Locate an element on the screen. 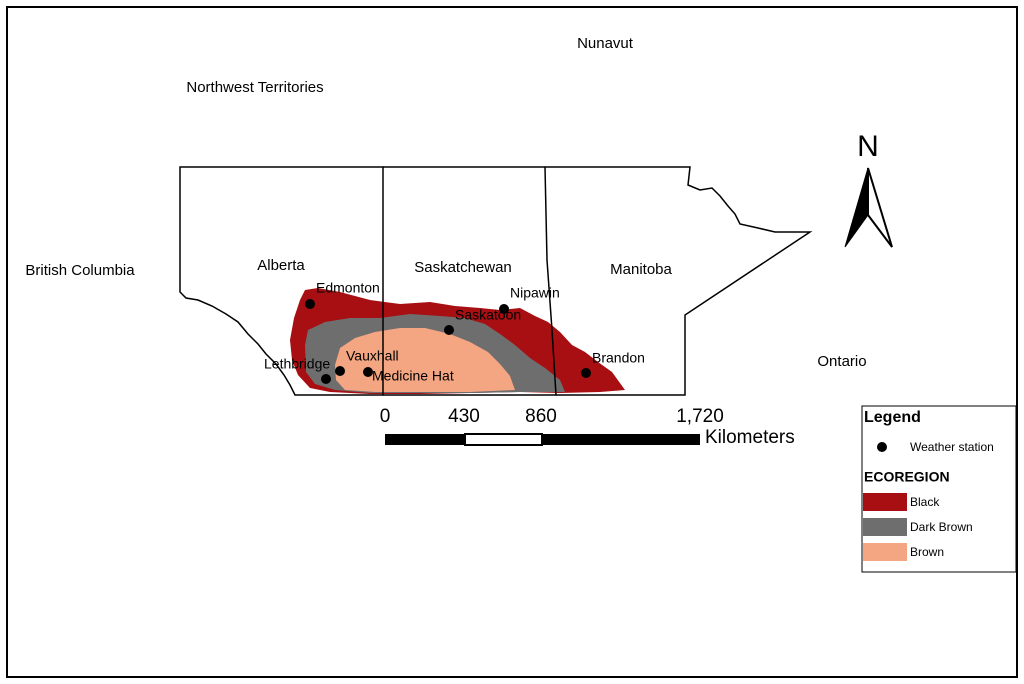 This screenshot has height=684, width=1024. region-label: Ontario is located at coordinates (841, 361).